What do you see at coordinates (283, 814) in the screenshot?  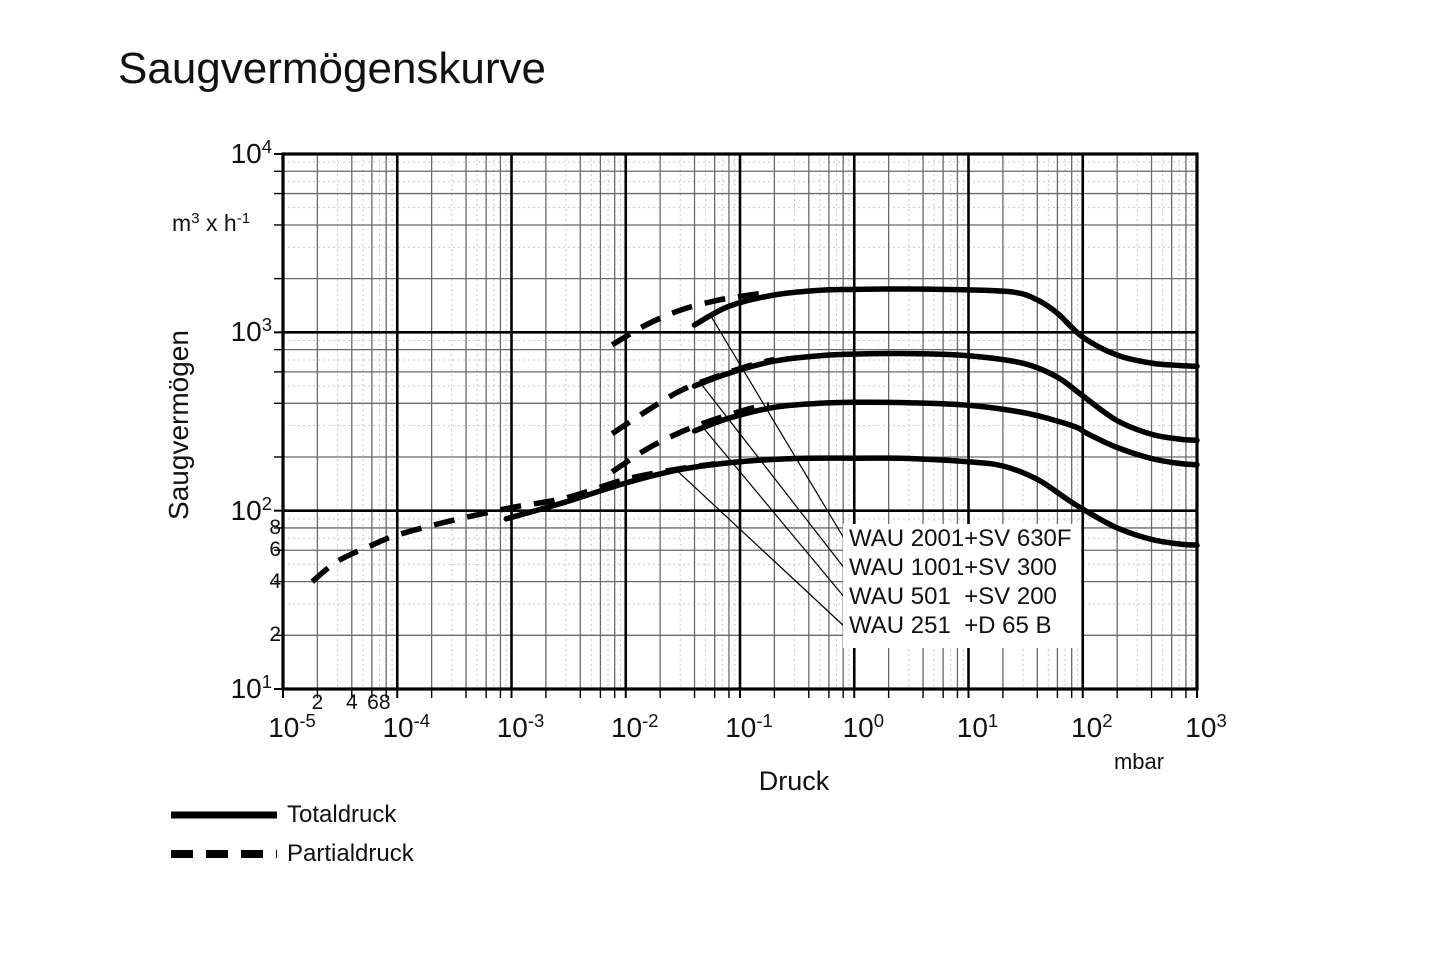 I see `legend-row-totaldruck: Totaldruck` at bounding box center [283, 814].